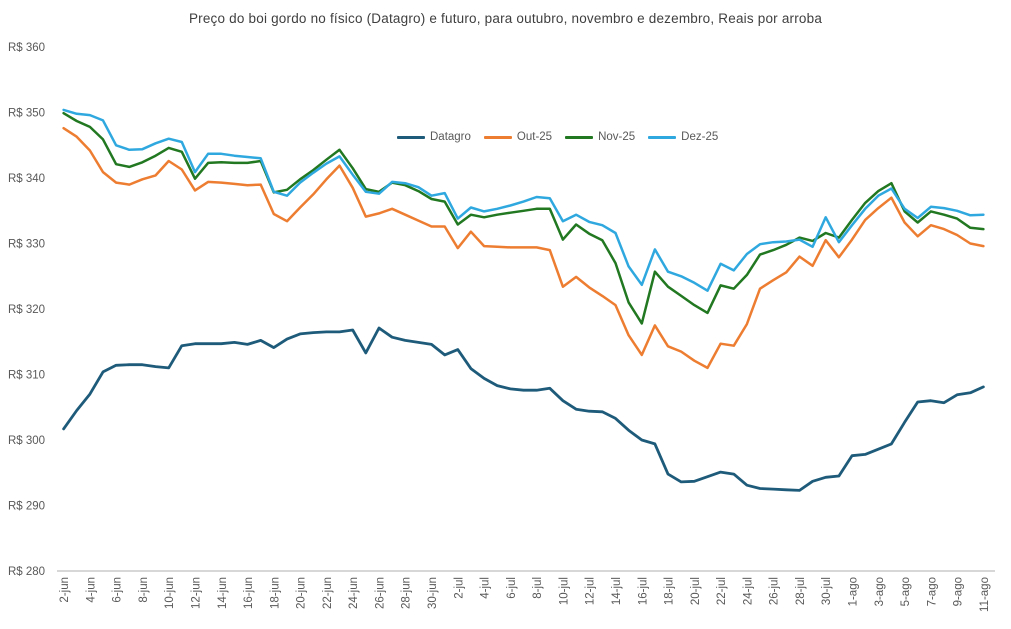 The image size is (1011, 629). Describe the element at coordinates (170, 593) in the screenshot. I see `x-tick-label: 10-jun` at that location.